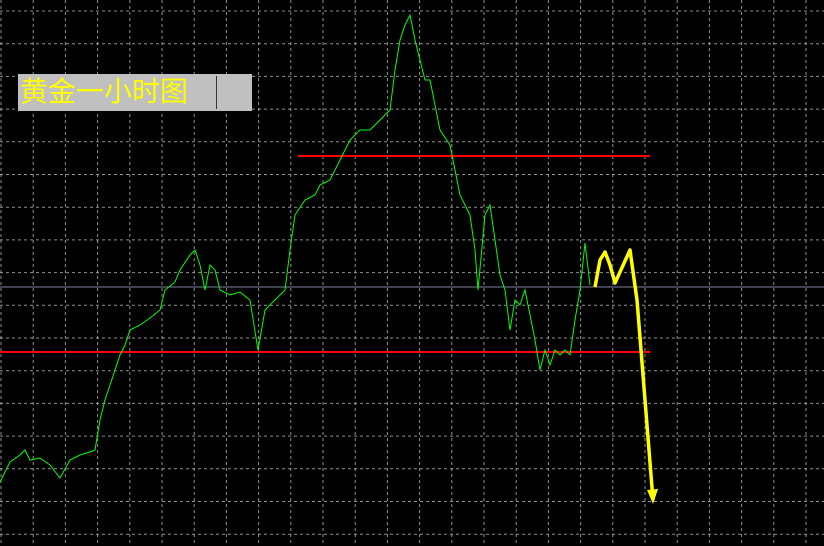  Describe the element at coordinates (216, 92) in the screenshot. I see `text-caret` at that location.